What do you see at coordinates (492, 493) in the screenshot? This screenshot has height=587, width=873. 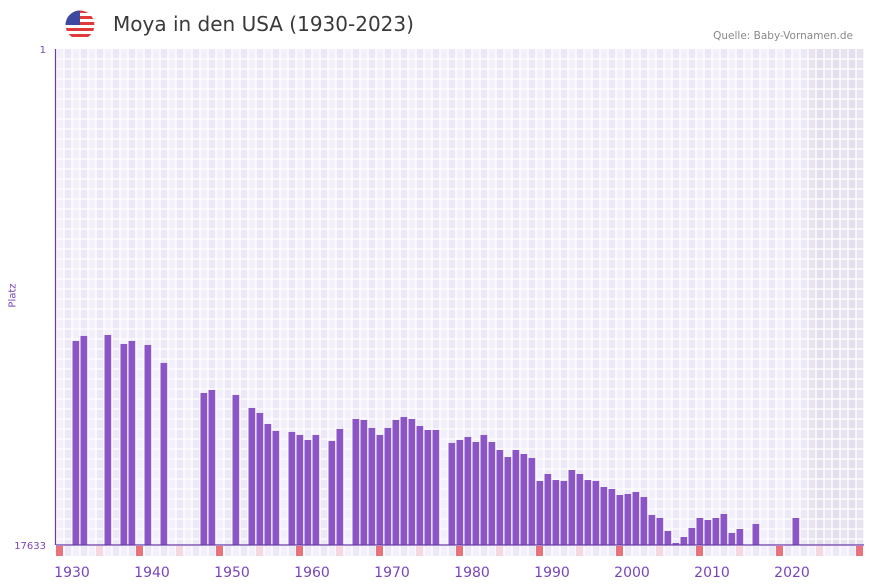 I see `bar-1982` at bounding box center [492, 493].